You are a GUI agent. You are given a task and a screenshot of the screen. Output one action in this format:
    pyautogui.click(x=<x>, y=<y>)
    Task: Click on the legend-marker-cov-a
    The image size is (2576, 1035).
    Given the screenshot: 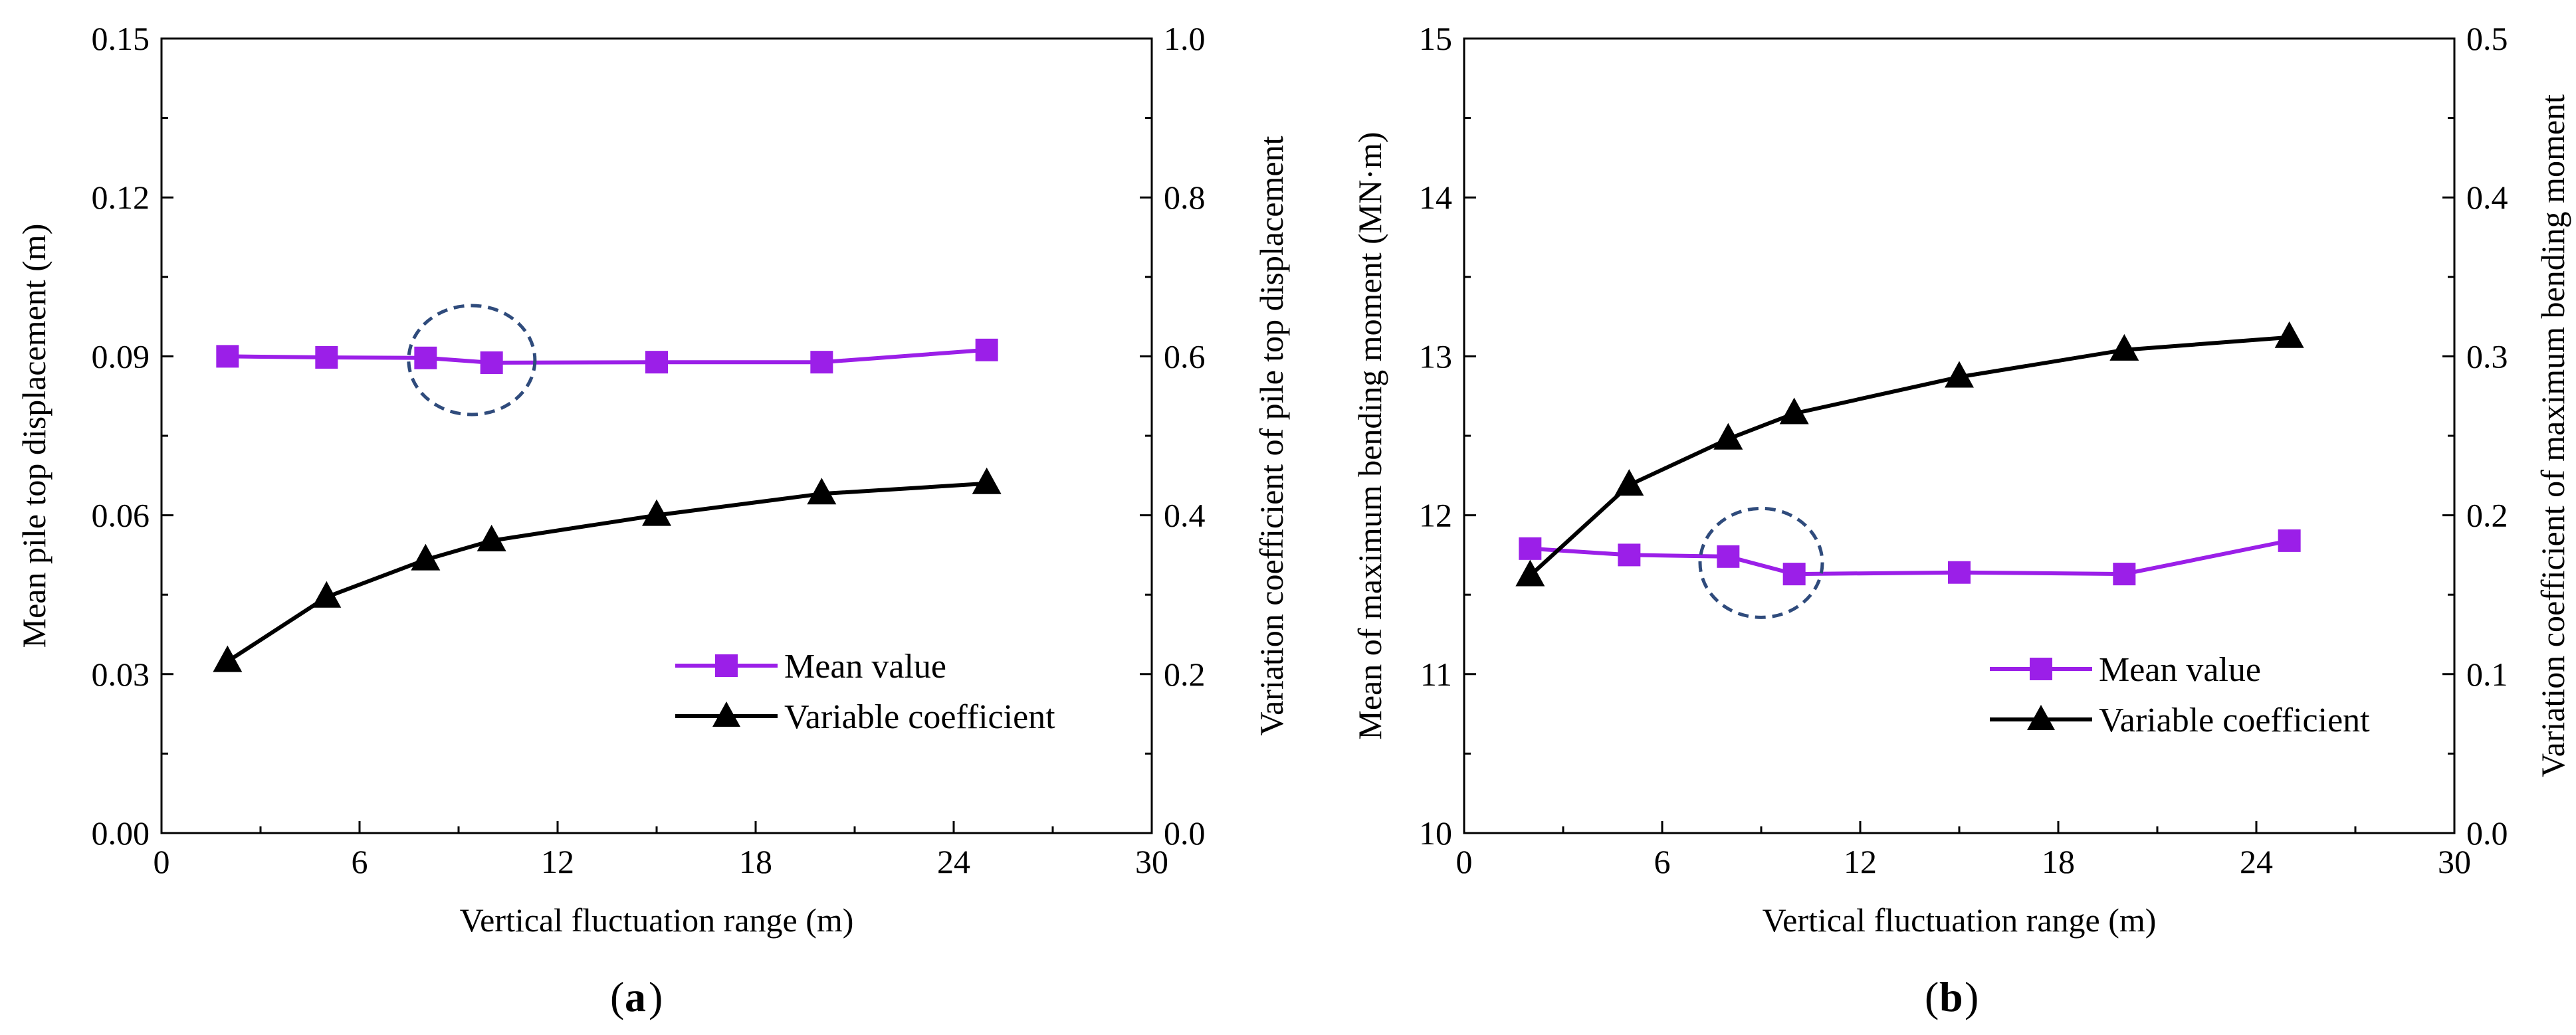 What is the action you would take?
    pyautogui.click(x=726, y=715)
    